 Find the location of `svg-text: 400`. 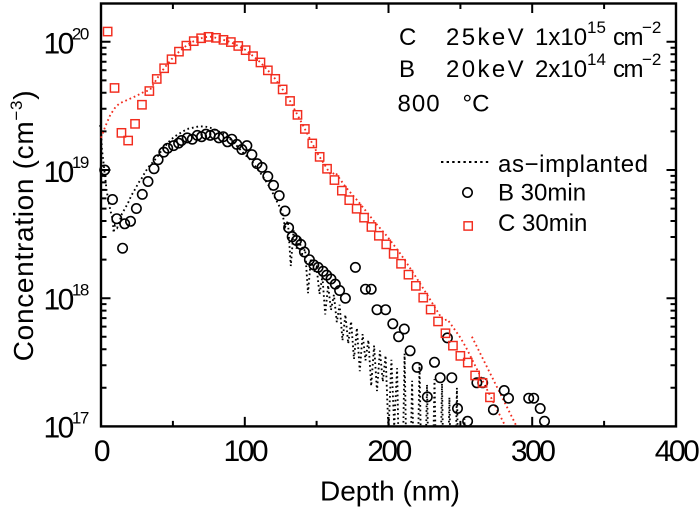

svg-text: 400 is located at coordinates (677, 451).